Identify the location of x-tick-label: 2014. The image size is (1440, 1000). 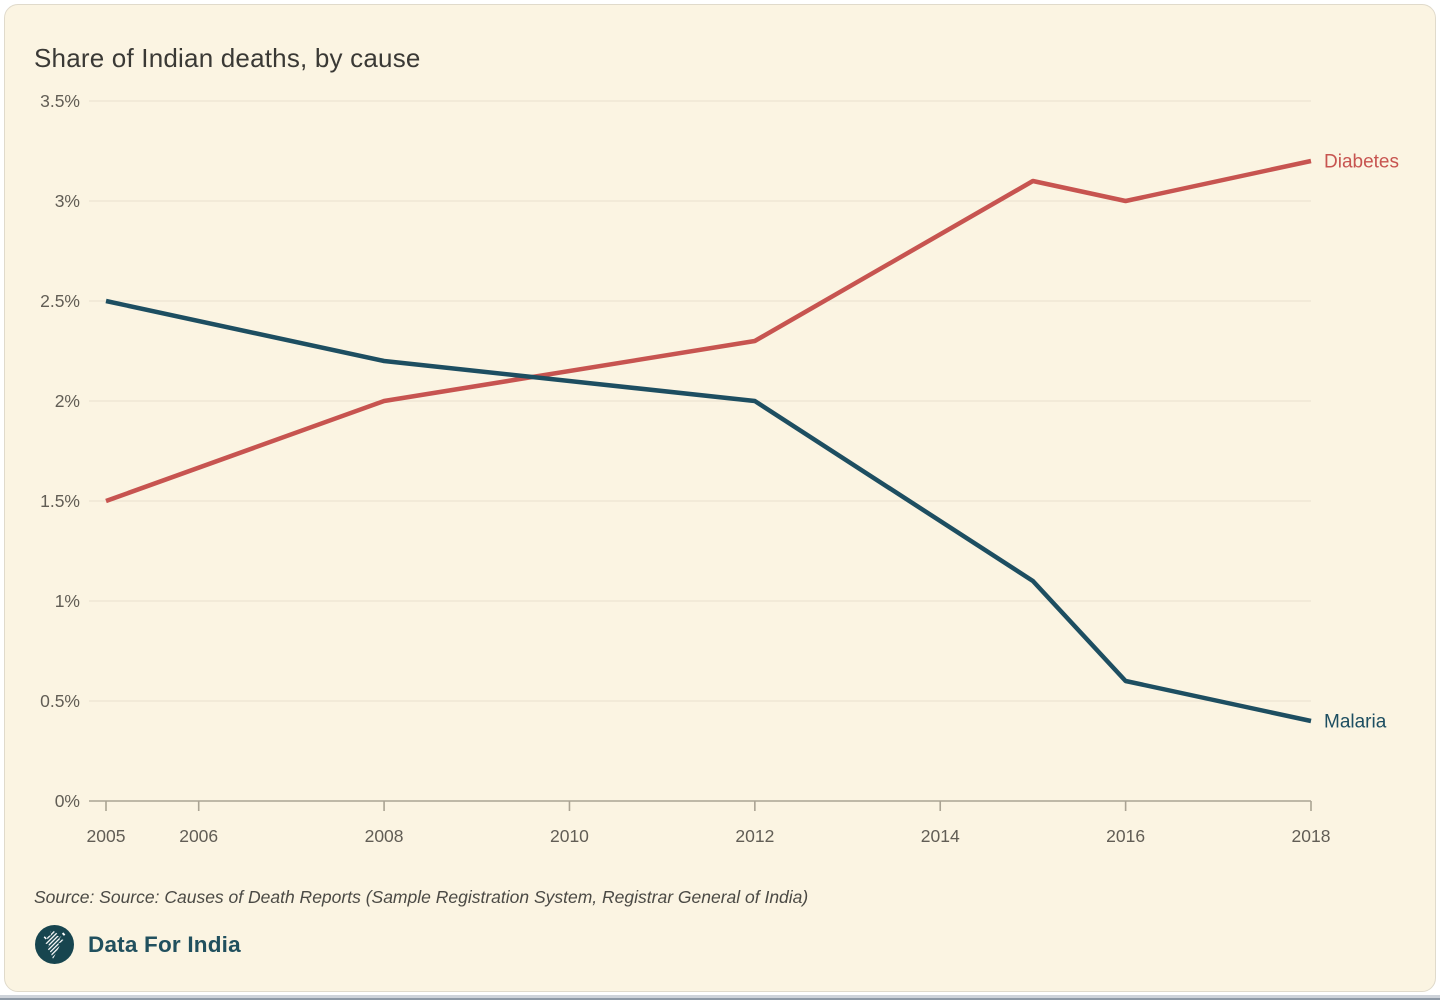
(940, 836).